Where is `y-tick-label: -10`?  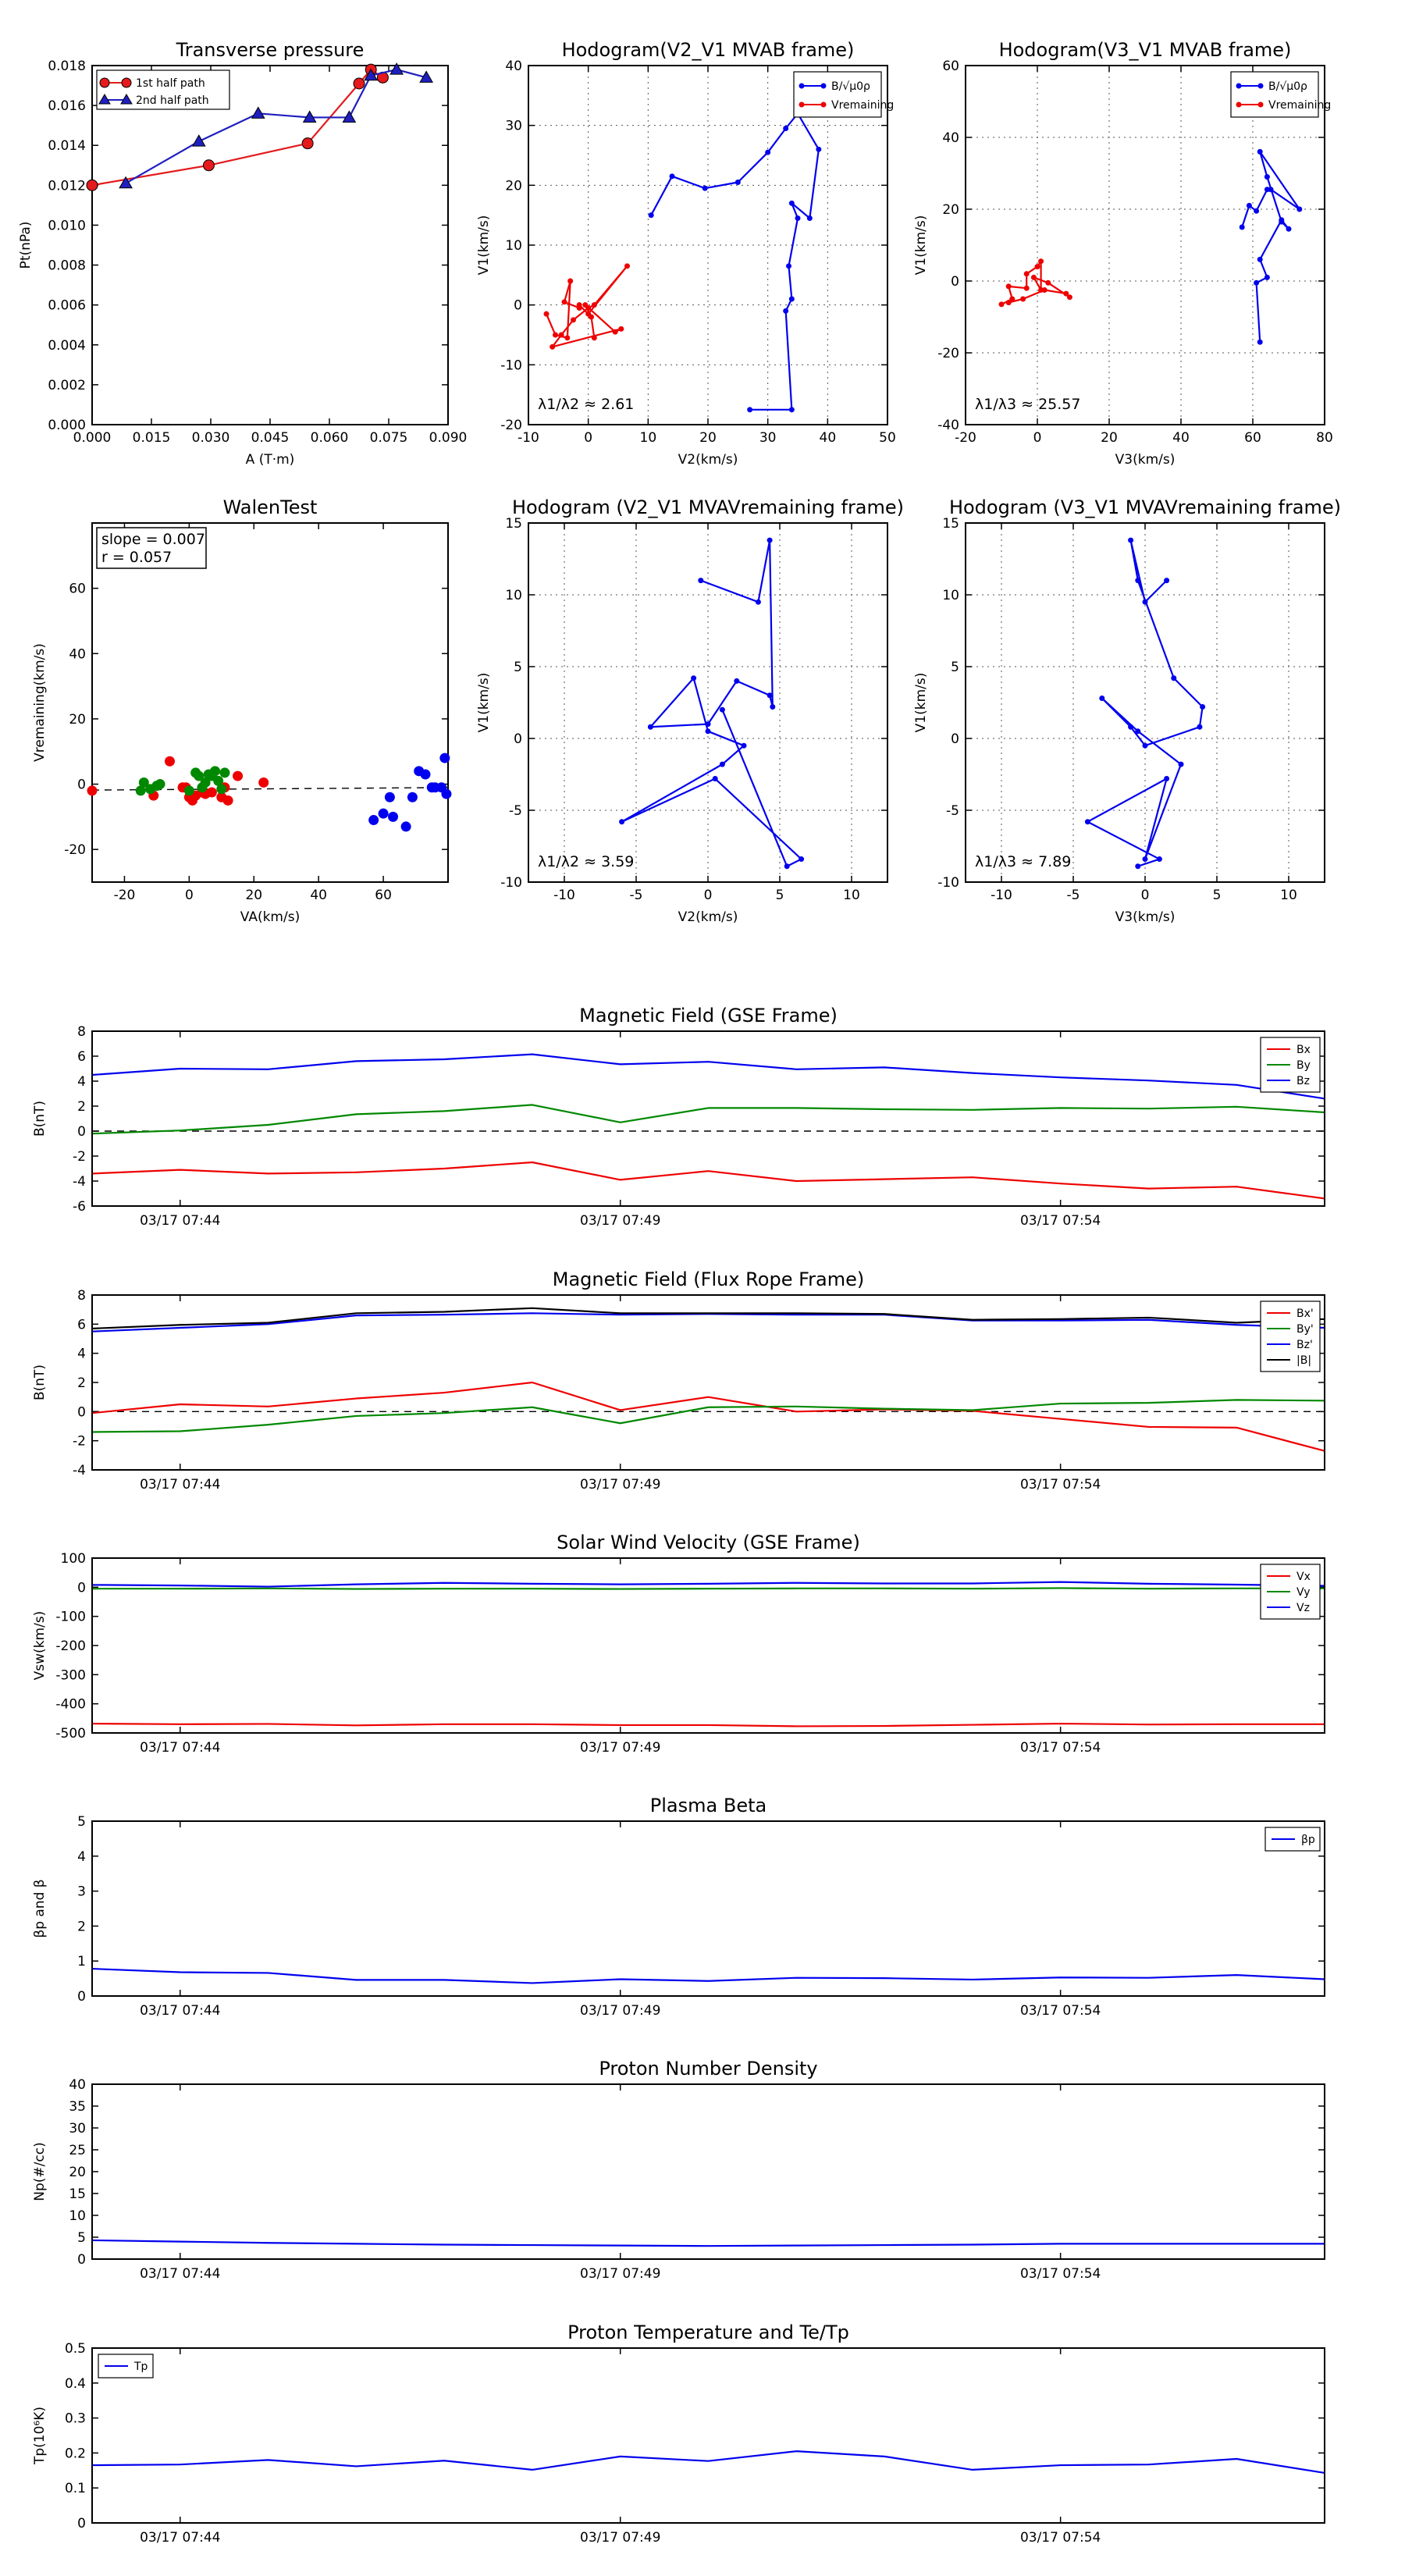
y-tick-label: -10 is located at coordinates (511, 365).